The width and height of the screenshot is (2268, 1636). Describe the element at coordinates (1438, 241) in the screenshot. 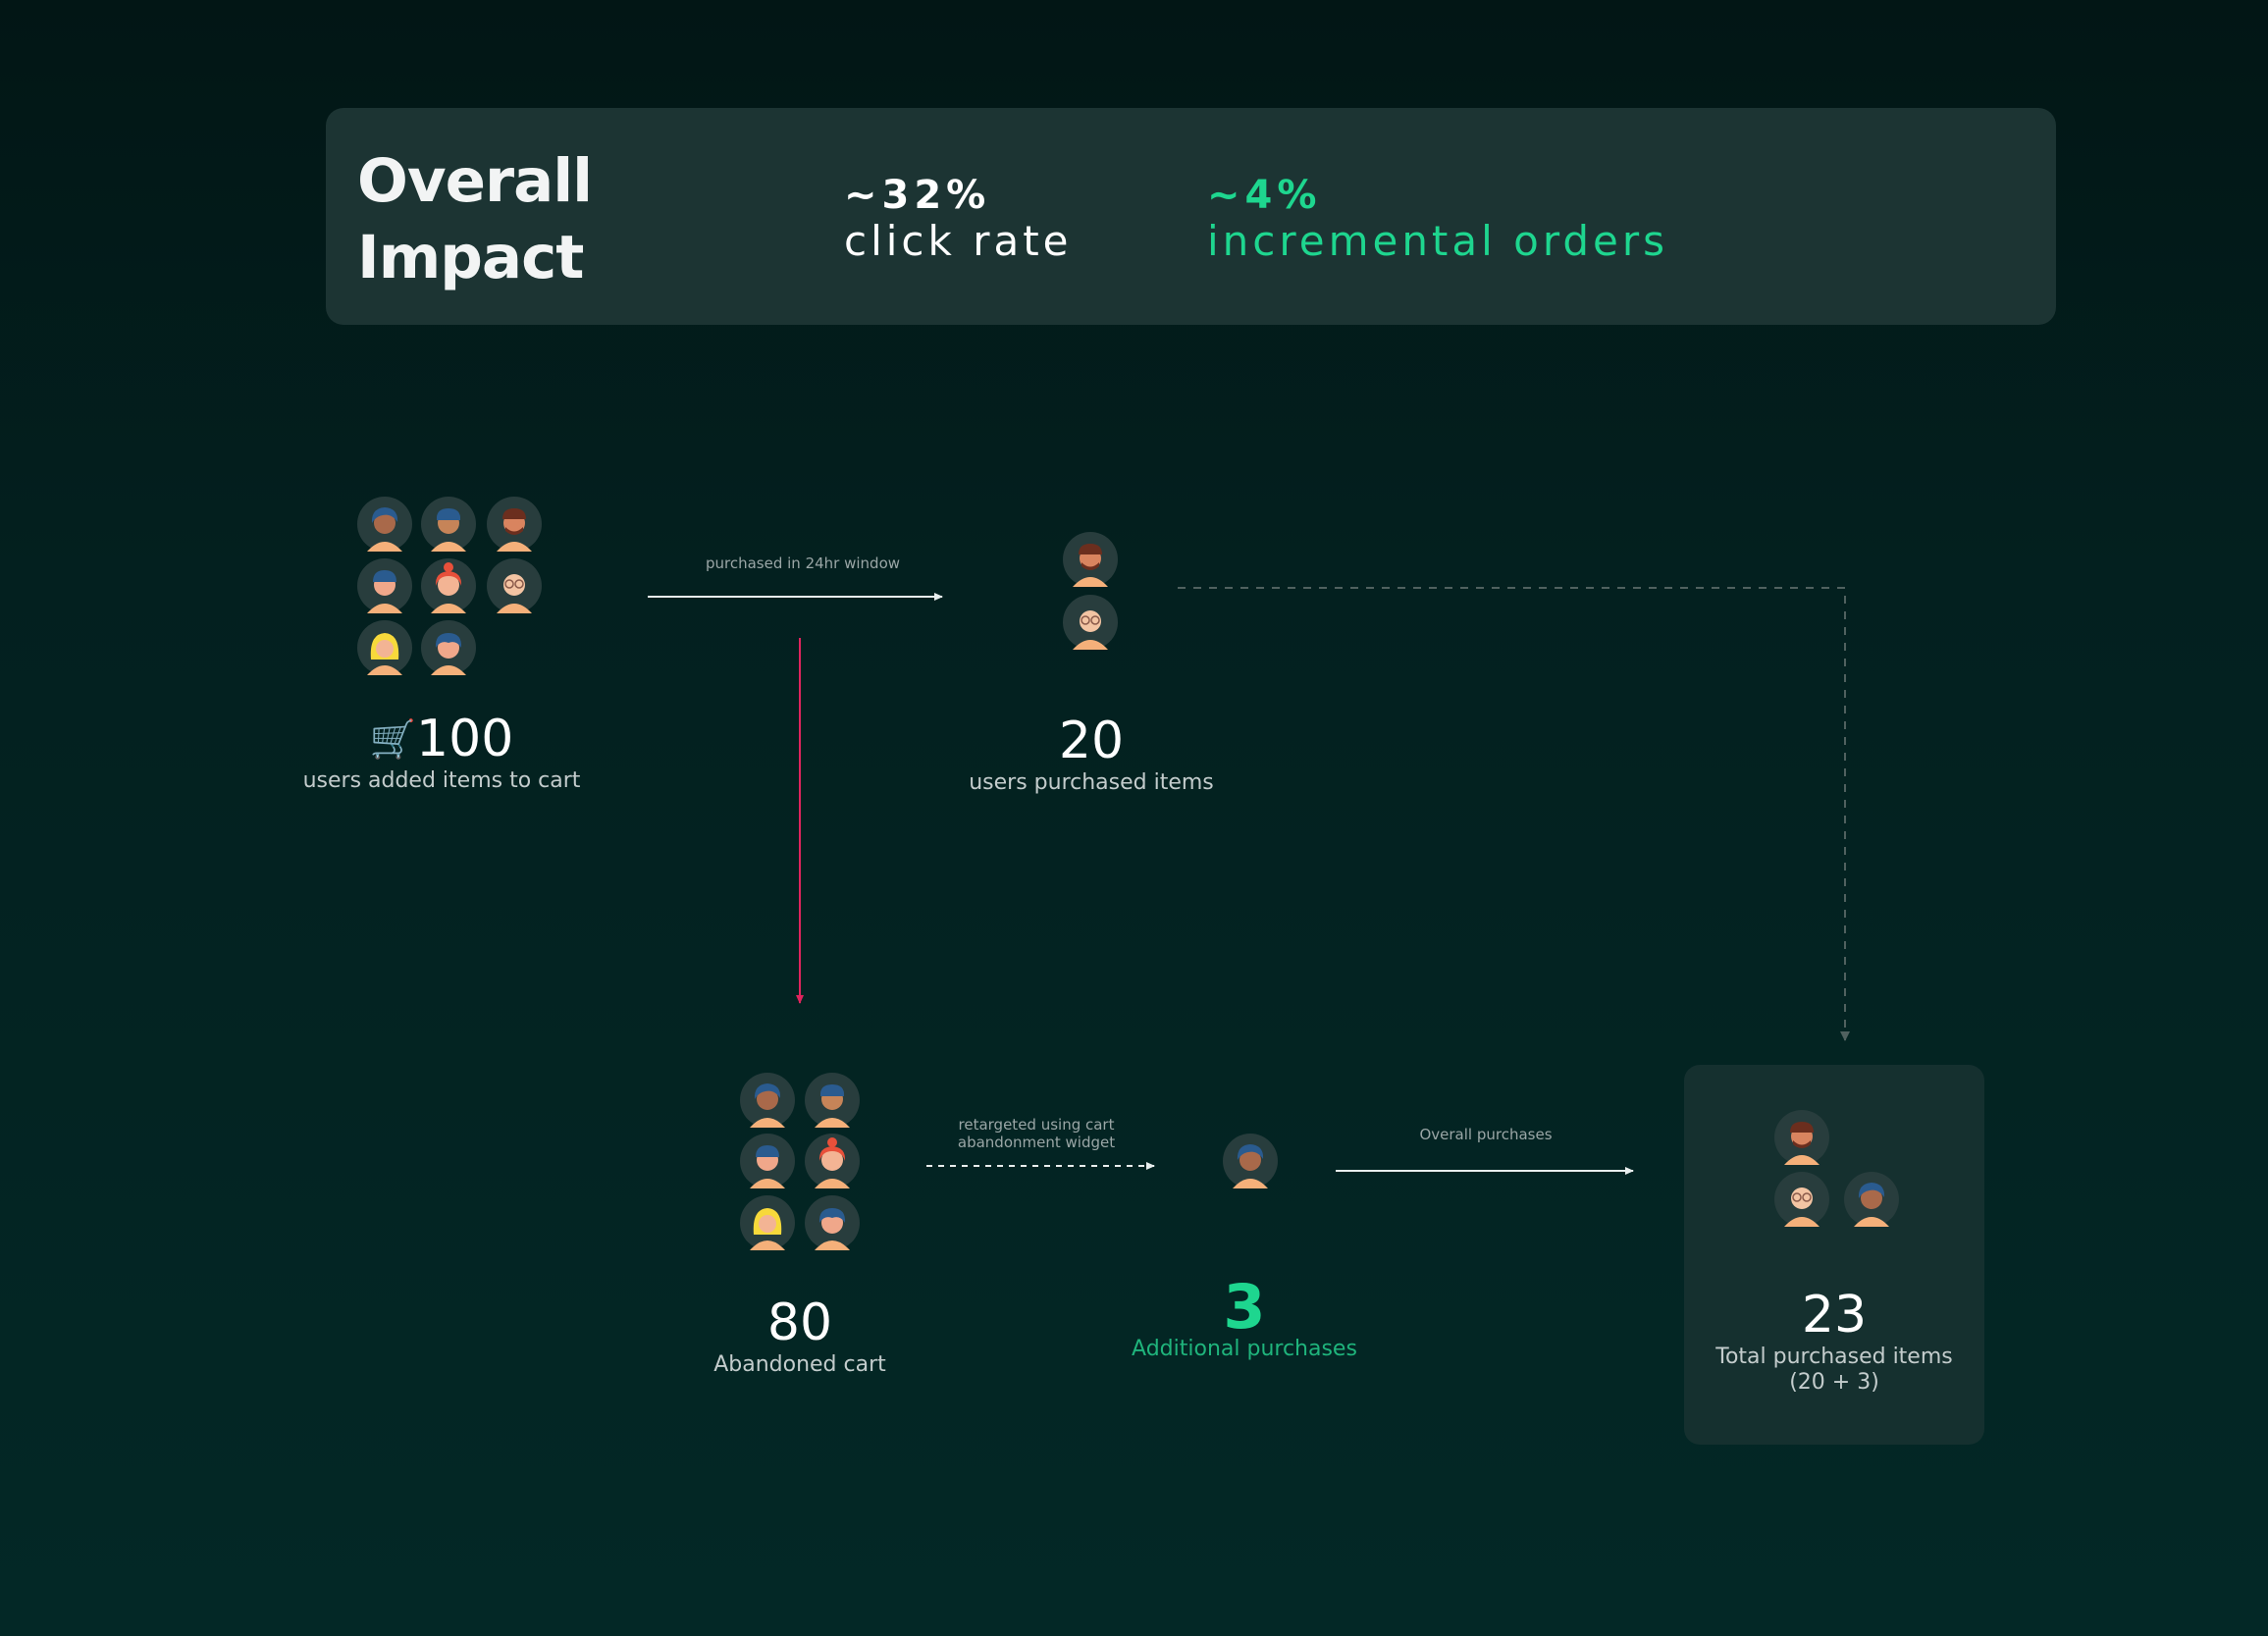

I see `metric-incremental-orders-label: incremental orders` at that location.